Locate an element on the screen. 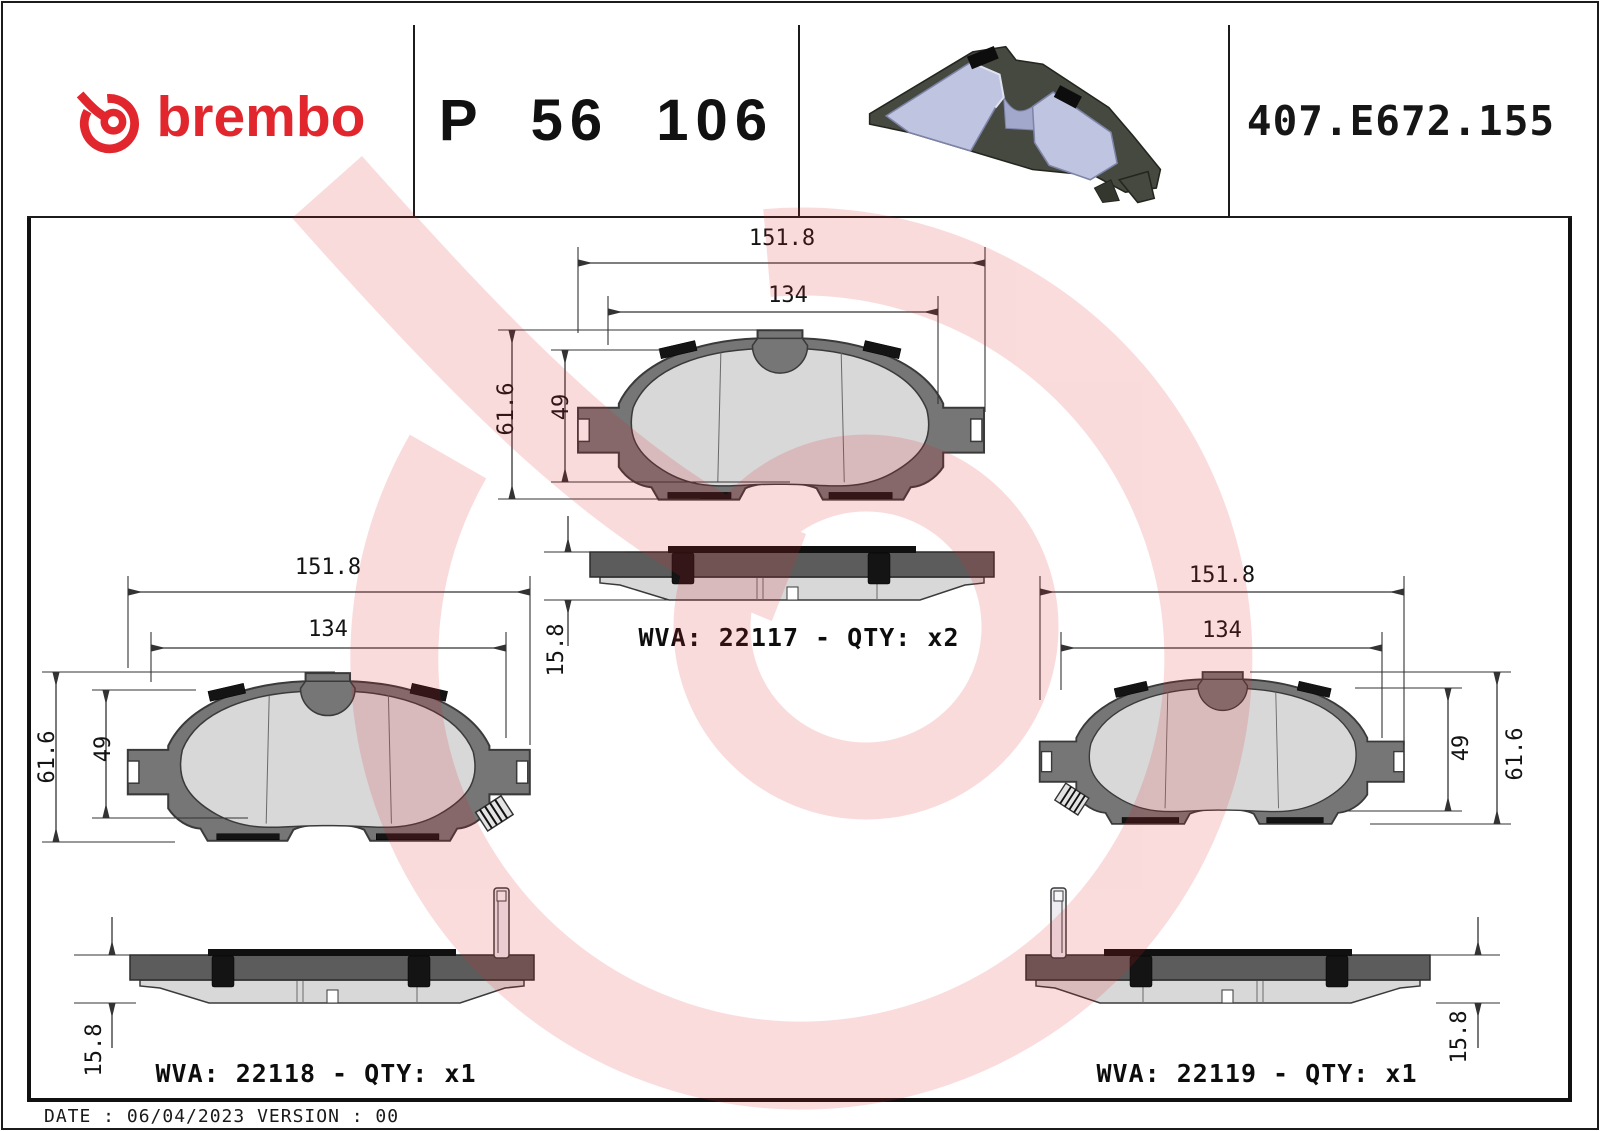 The height and width of the screenshot is (1131, 1600). header-brand-cell: brembo is located at coordinates (221, 121).